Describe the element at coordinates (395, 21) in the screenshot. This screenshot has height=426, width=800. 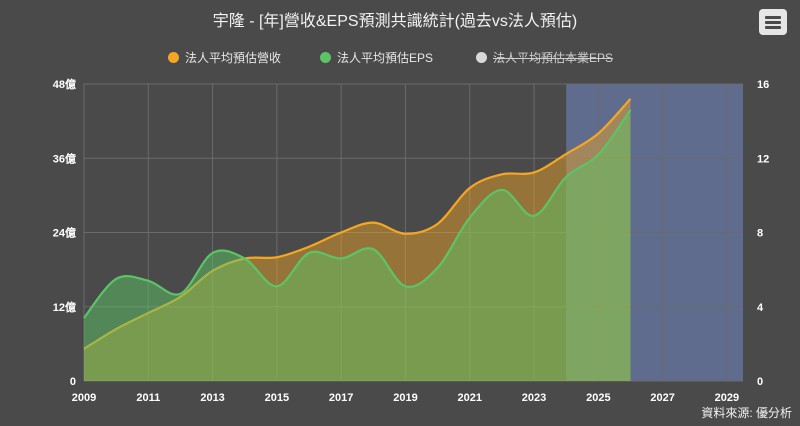
I see `chart-title: 宇隆 - [年]營收&EPS預測共識統計(過去vs法人預估)` at that location.